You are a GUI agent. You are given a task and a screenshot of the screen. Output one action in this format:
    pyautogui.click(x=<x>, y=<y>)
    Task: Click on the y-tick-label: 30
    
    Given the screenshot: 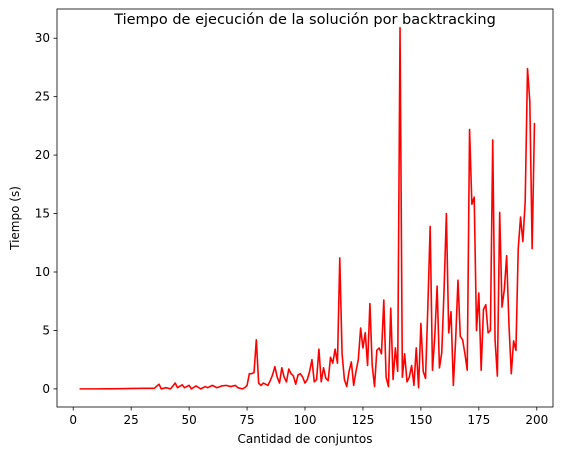 What is the action you would take?
    pyautogui.click(x=42, y=38)
    